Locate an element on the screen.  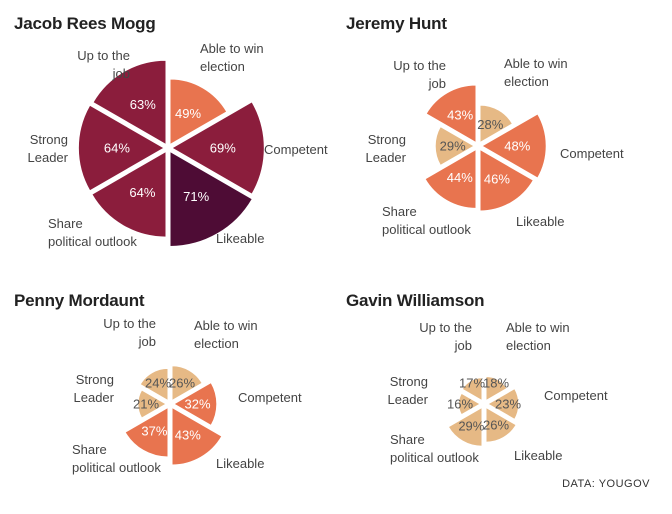
value-label: 32% is located at coordinates (198, 404).